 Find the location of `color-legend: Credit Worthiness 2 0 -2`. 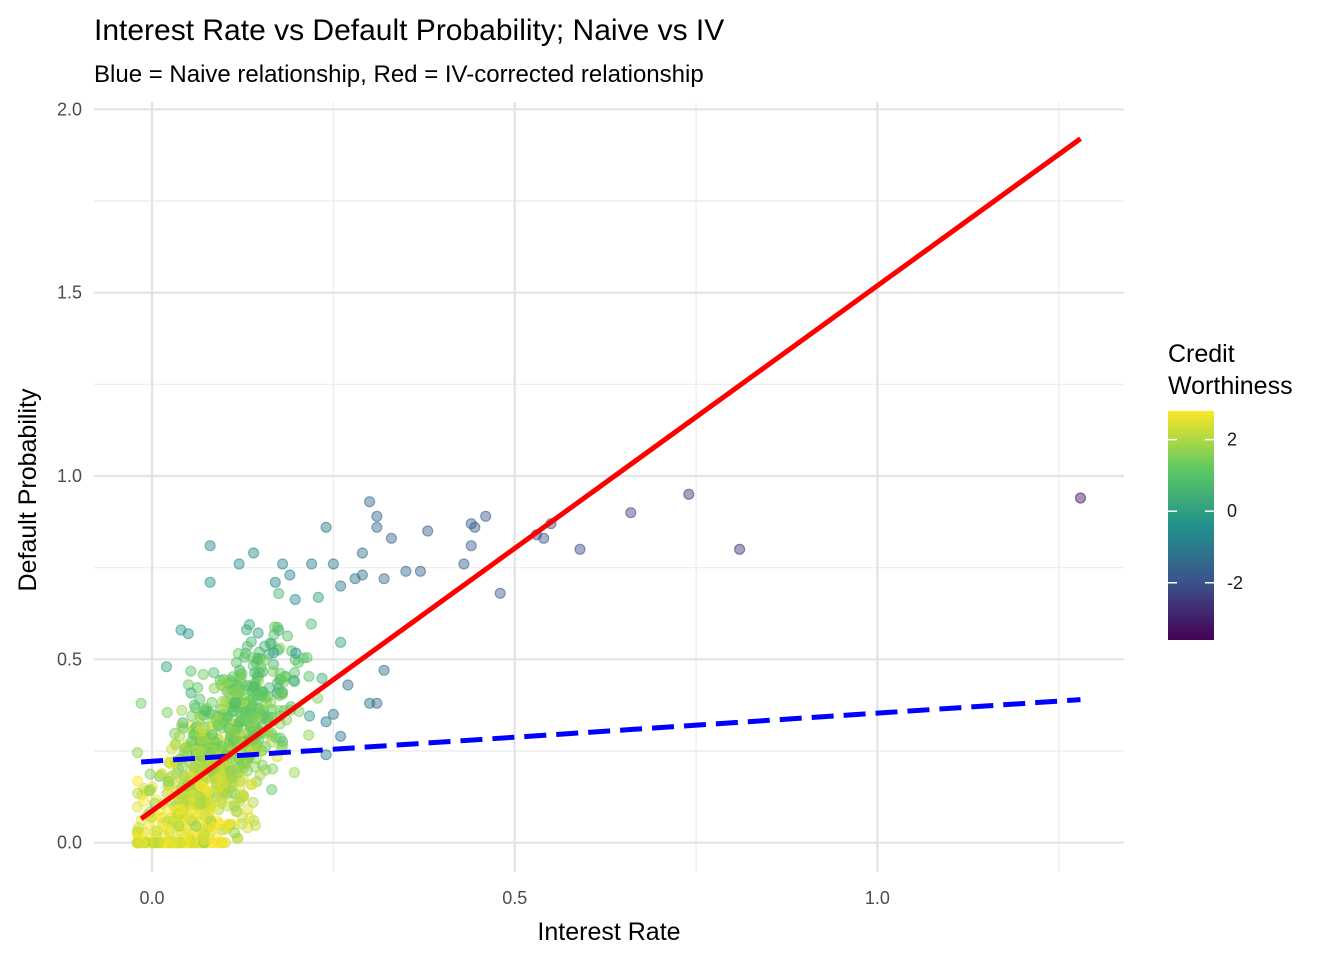

color-legend: Credit Worthiness 2 0 -2 is located at coordinates (1230, 490).